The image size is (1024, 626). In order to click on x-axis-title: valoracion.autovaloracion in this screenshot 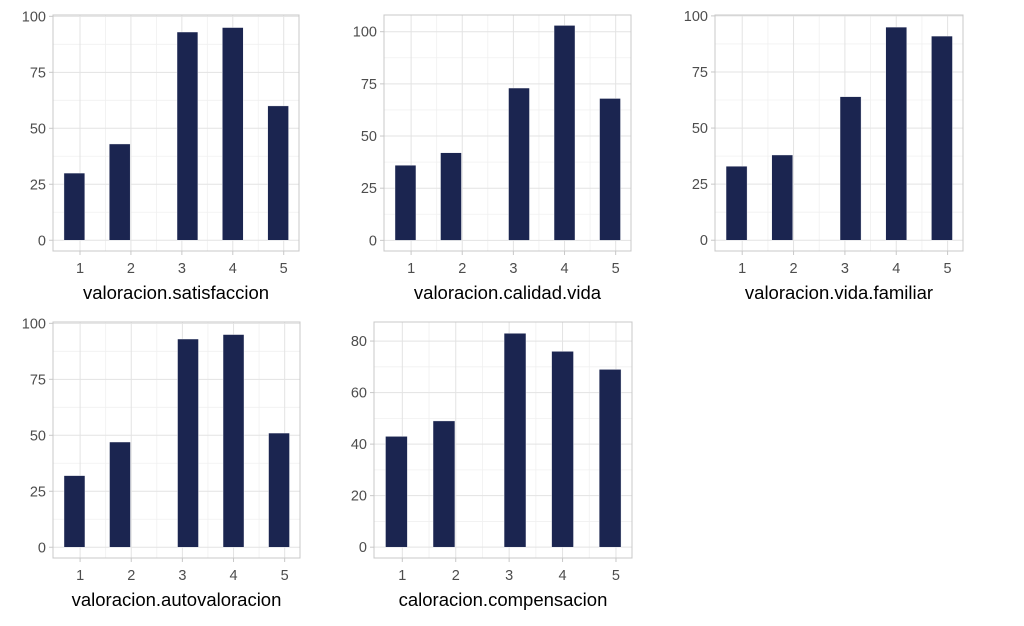, I will do `click(177, 599)`.